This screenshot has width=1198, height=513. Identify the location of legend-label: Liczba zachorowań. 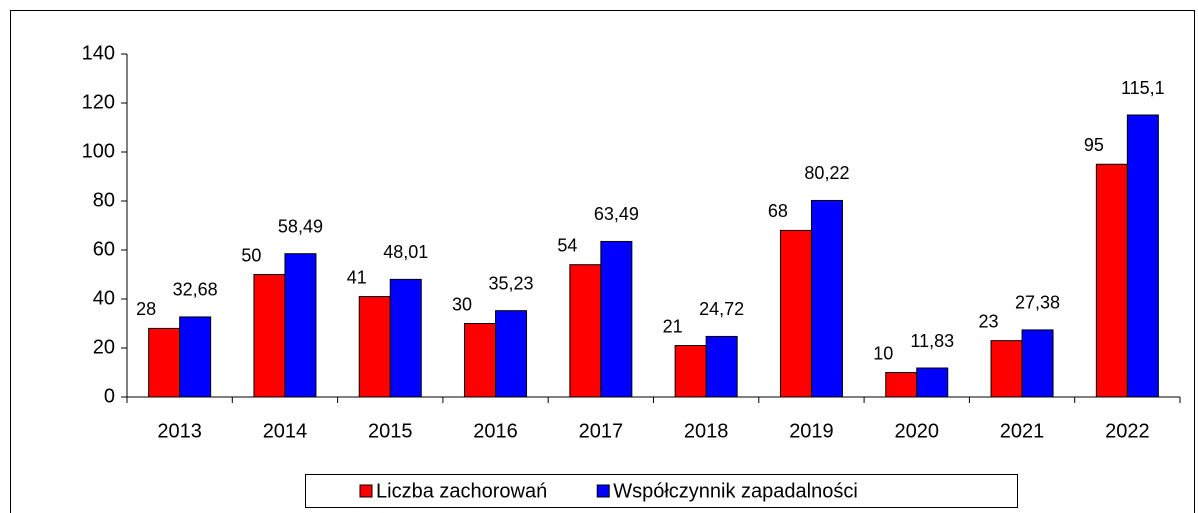
(461, 491).